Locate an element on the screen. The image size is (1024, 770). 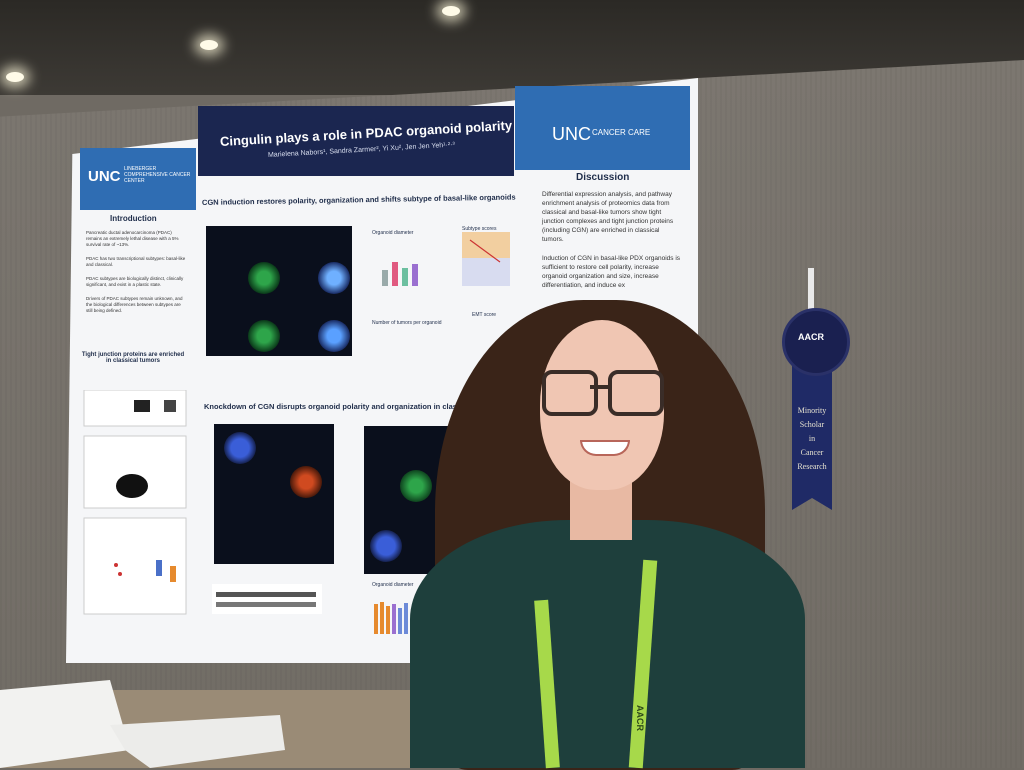
ribbon-word: in is located at coordinates (812, 438).